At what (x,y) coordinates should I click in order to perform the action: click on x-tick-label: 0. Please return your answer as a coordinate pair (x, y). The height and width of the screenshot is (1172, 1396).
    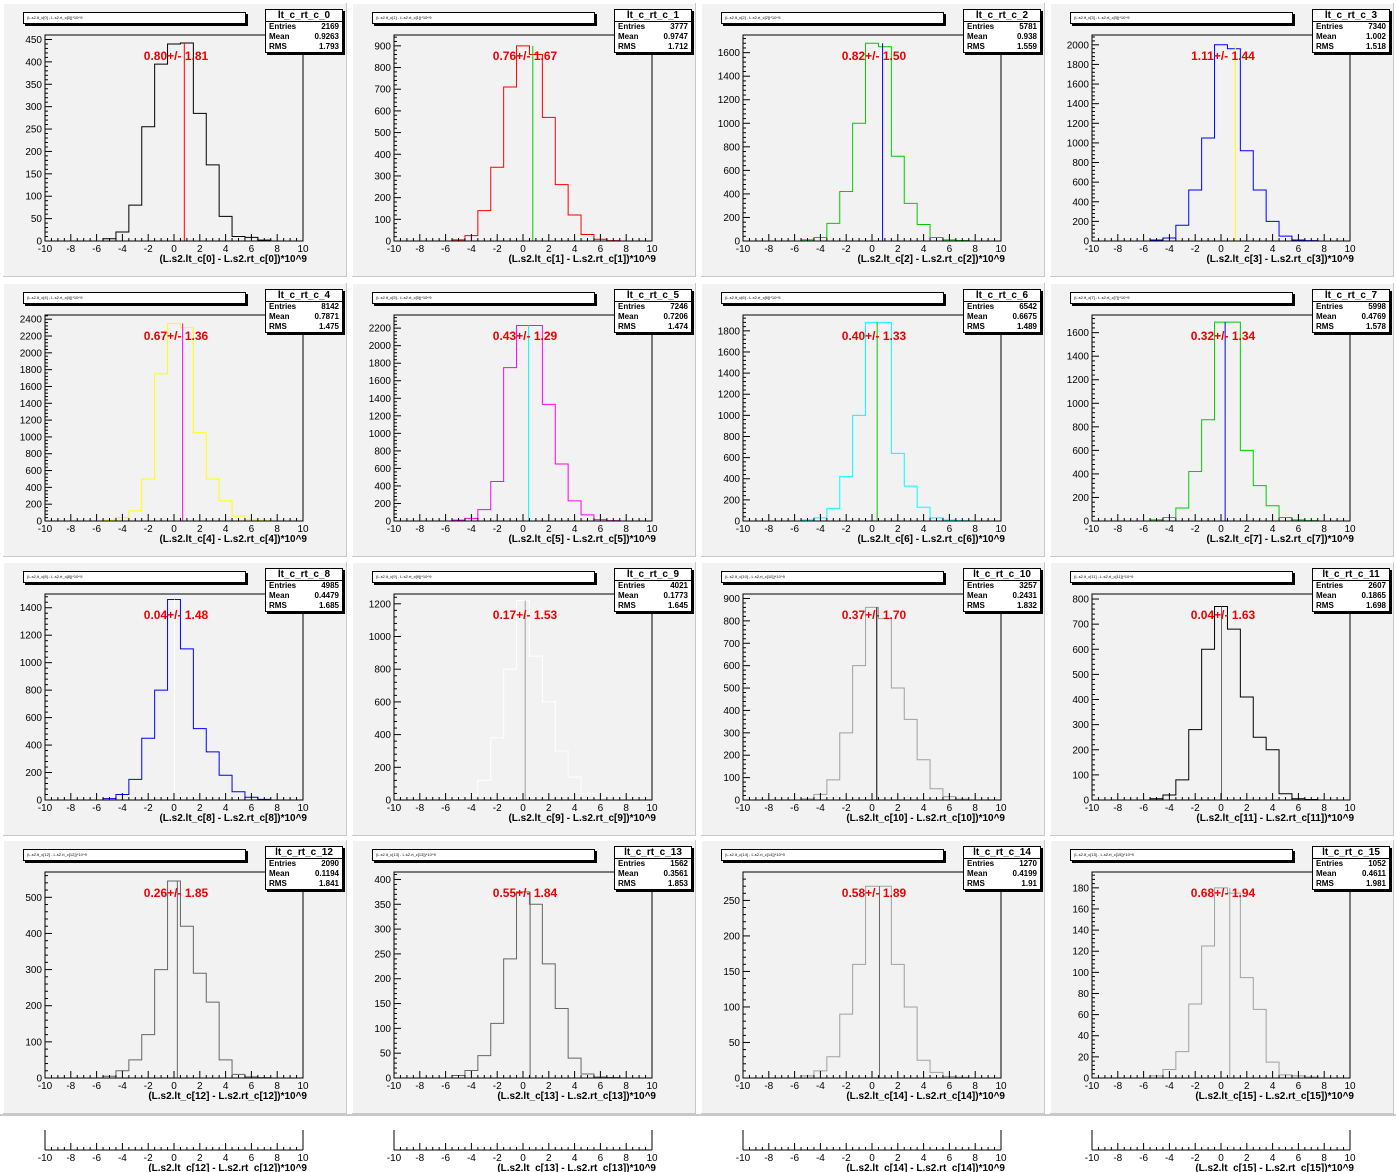
    Looking at the image, I should click on (523, 529).